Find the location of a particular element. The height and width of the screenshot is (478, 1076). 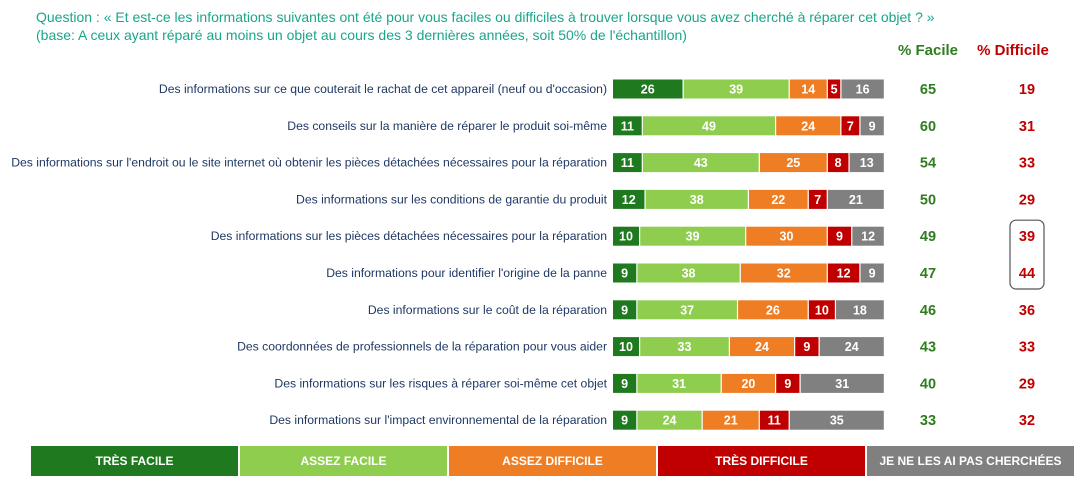

facile-value: 50 is located at coordinates (928, 200).